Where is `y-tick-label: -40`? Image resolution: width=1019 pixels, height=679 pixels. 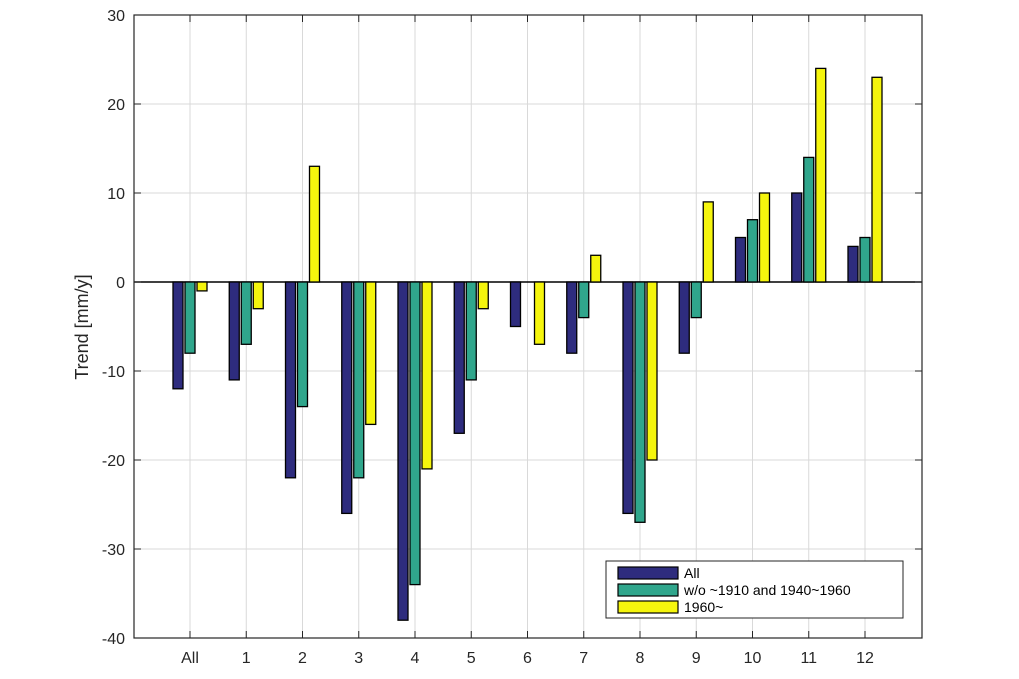
y-tick-label: -40 is located at coordinates (113, 639).